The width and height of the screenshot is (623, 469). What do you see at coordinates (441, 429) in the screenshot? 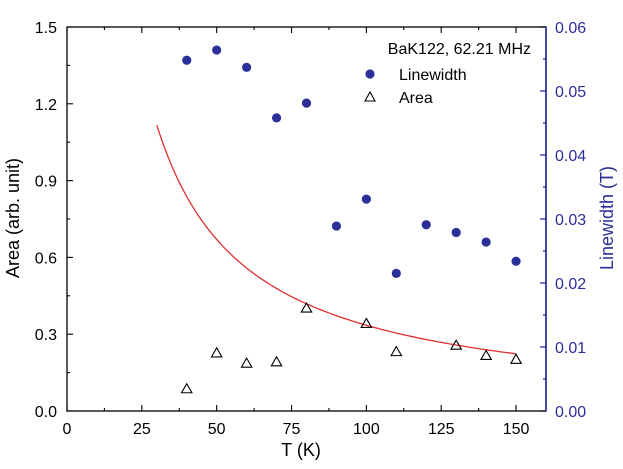
I see `x-tick-label: 125` at bounding box center [441, 429].